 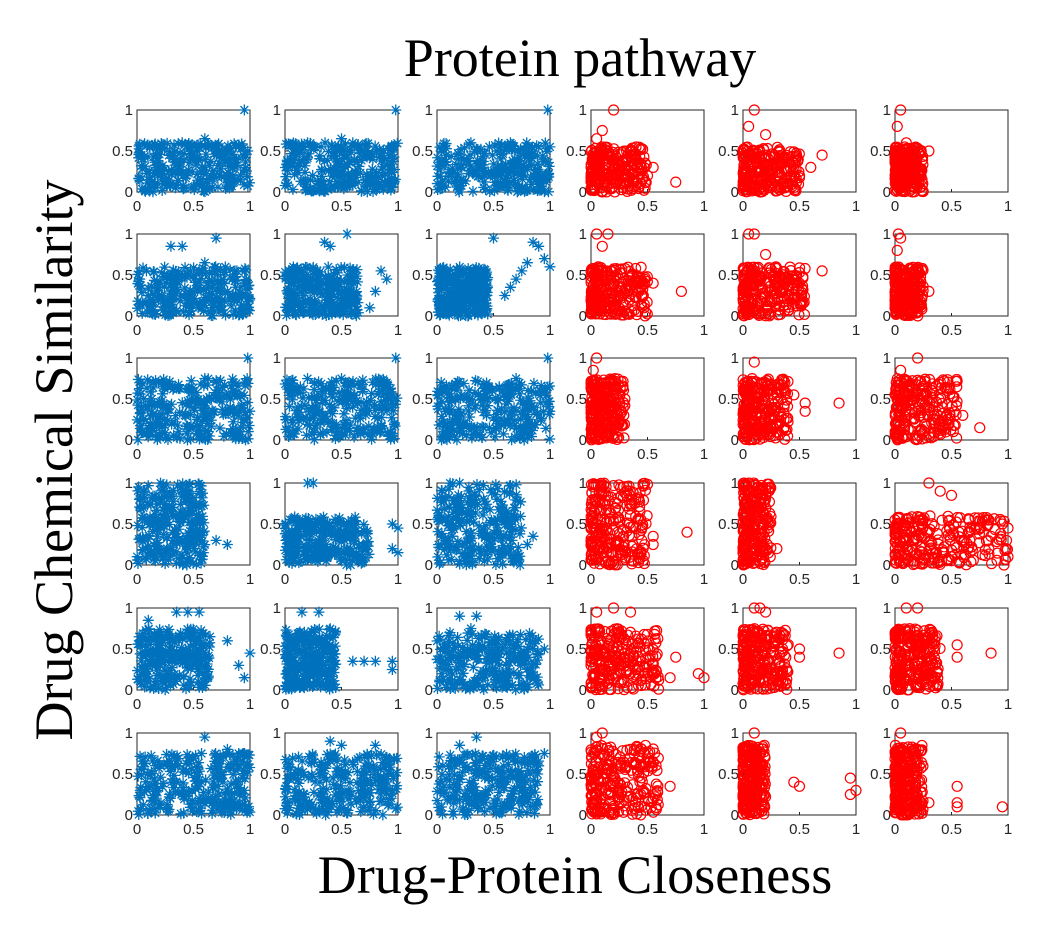 I want to click on panel-r1-c3: 0 0.5 100.51, so click(x=484, y=158).